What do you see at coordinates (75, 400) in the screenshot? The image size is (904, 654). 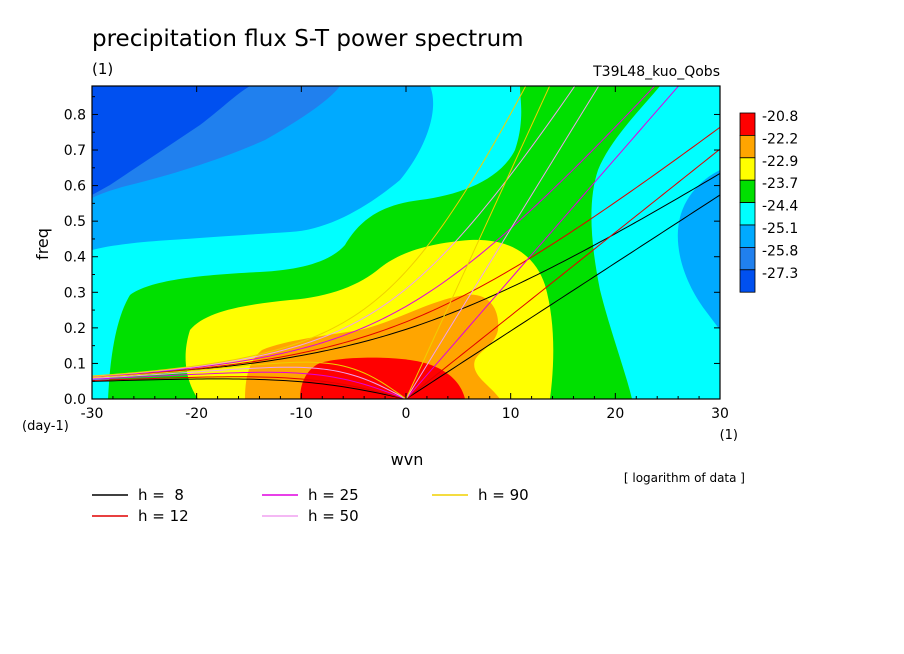 I see `y-tick-label: 0.0` at bounding box center [75, 400].